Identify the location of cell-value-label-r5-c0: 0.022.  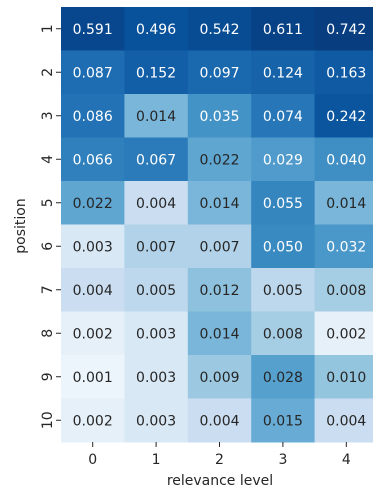
(93, 204).